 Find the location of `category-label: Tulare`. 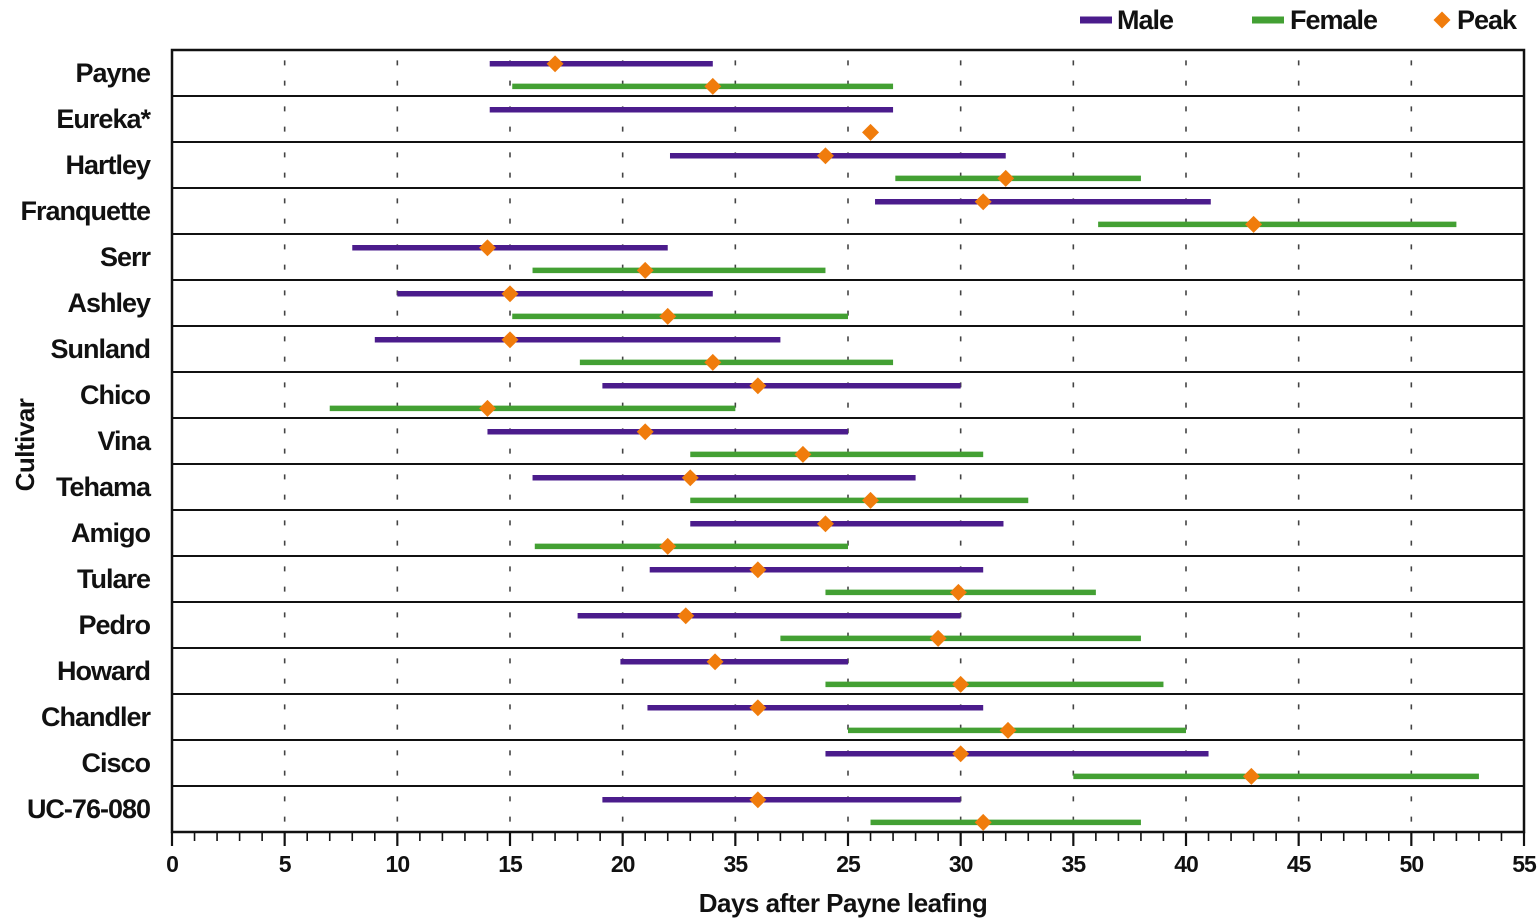

category-label: Tulare is located at coordinates (114, 579).